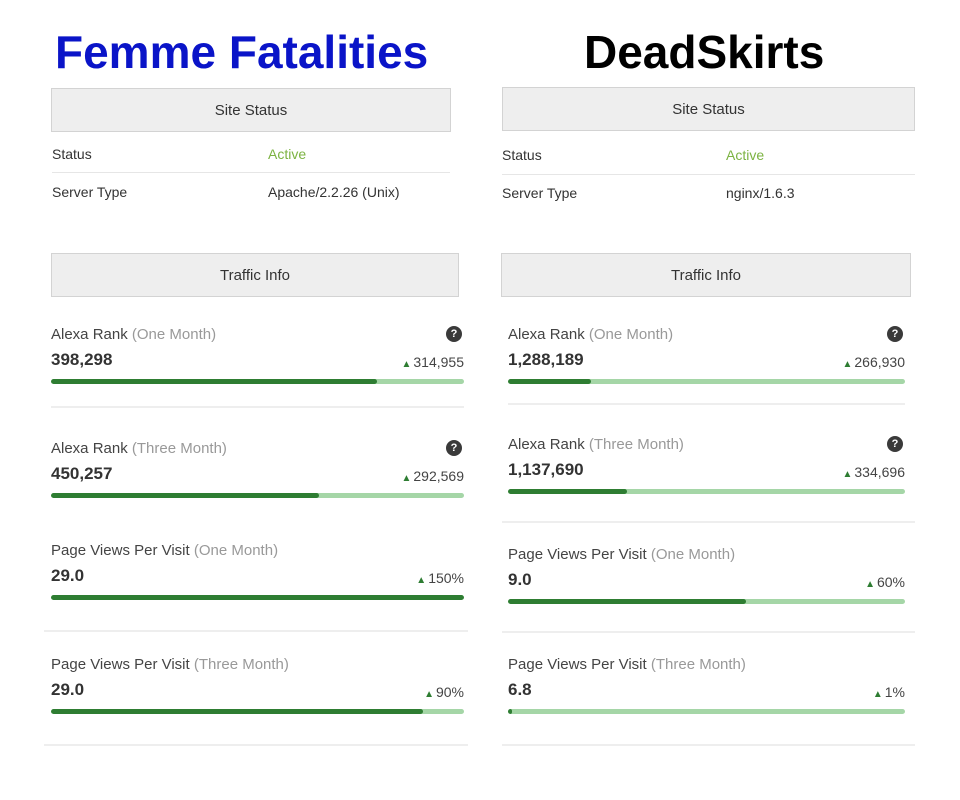 This screenshot has width=960, height=800. Describe the element at coordinates (885, 582) in the screenshot. I see `metric-delta: ▲ 60%` at that location.